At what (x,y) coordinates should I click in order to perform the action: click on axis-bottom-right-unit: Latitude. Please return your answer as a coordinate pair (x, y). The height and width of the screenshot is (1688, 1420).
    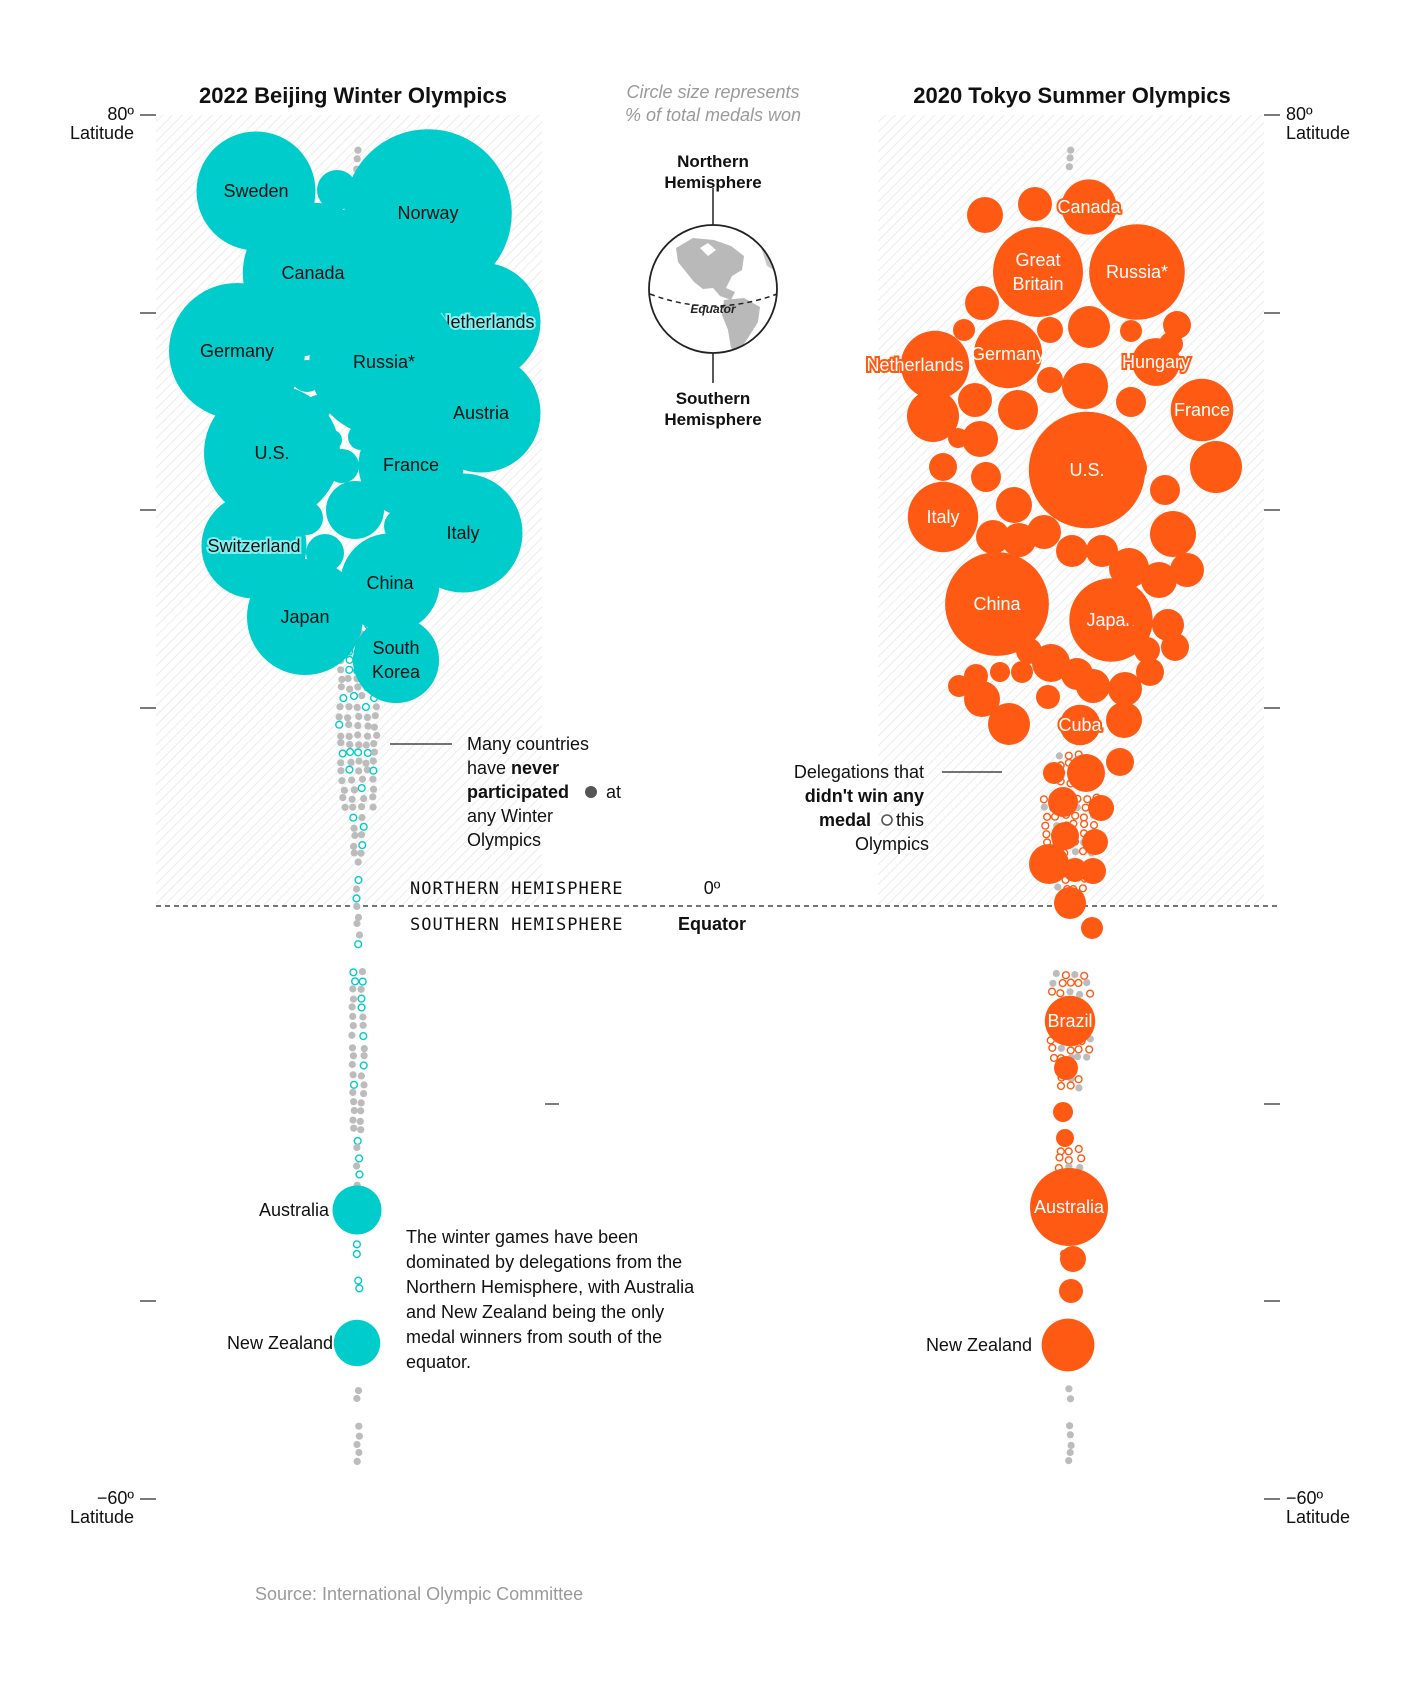
    Looking at the image, I should click on (1318, 1517).